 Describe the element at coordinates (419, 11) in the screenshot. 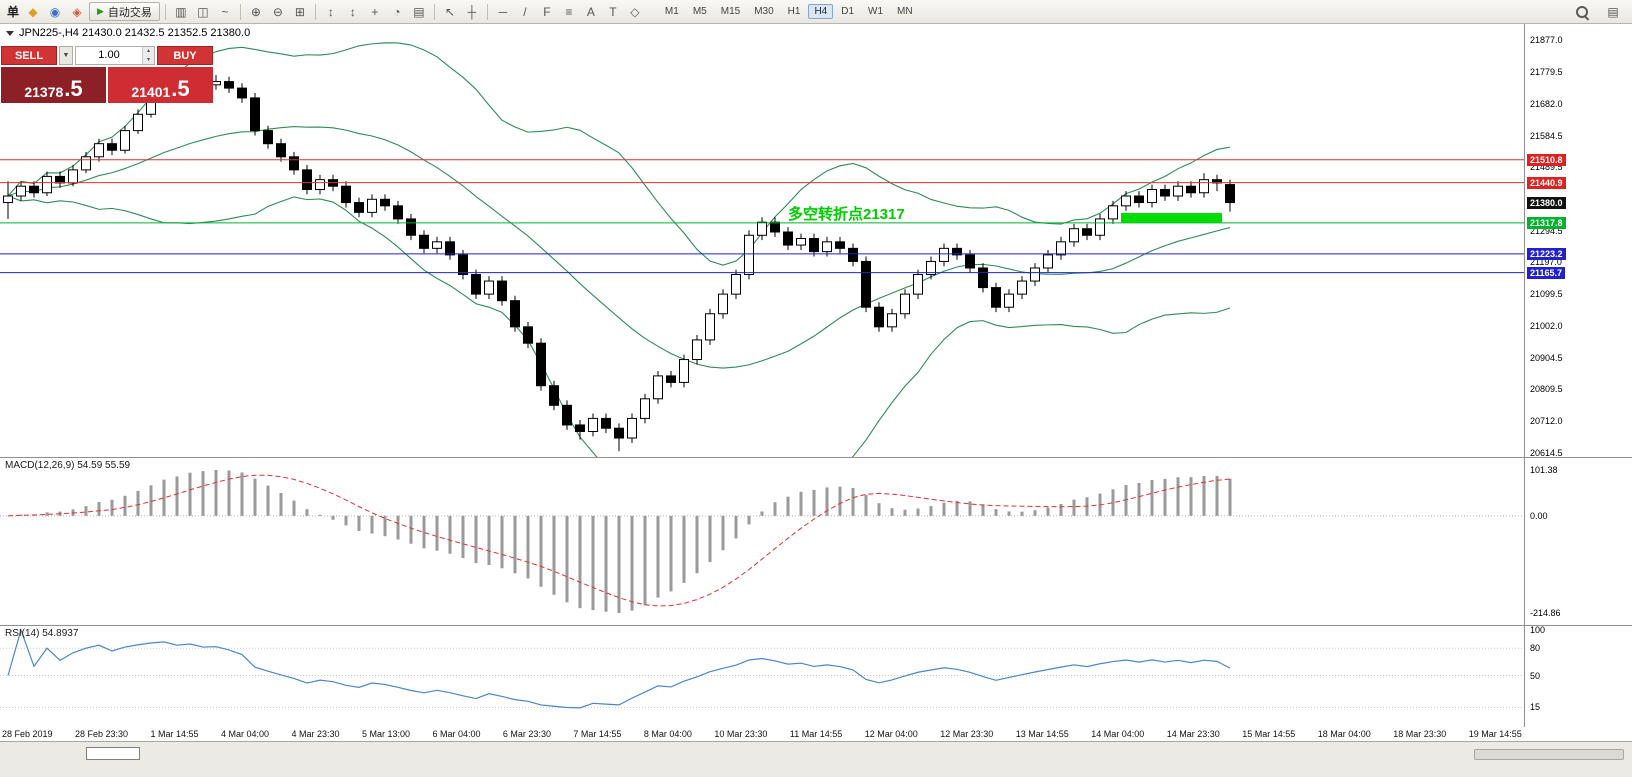

I see `templates-icon: ▤` at that location.